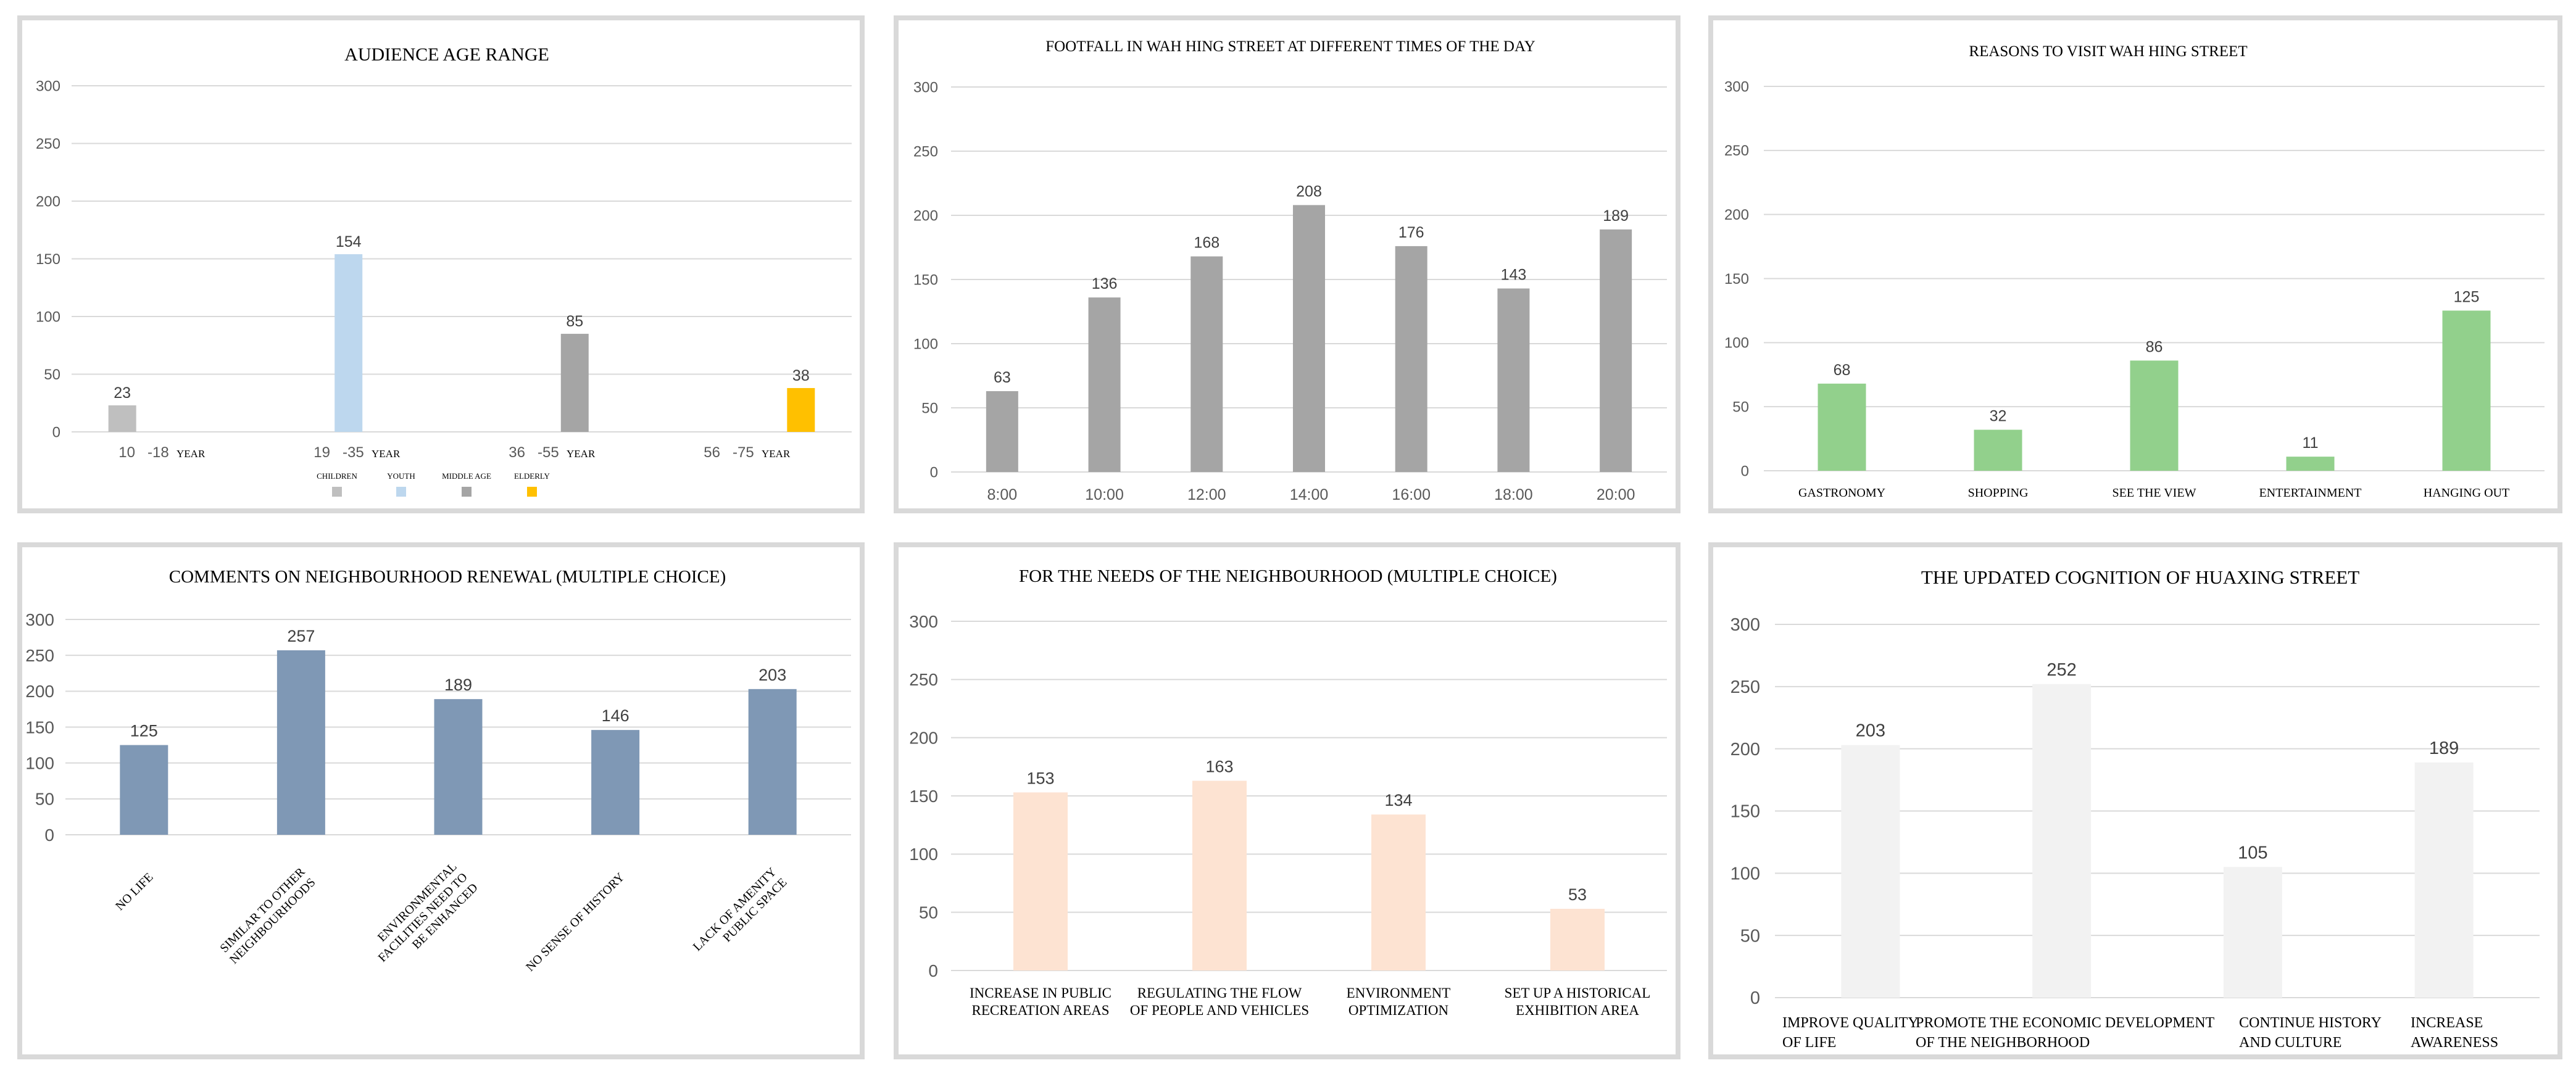 The image size is (2576, 1076). Describe the element at coordinates (2108, 51) in the screenshot. I see `chart-title: REASONS TO VISIT WAH HING STREET` at that location.